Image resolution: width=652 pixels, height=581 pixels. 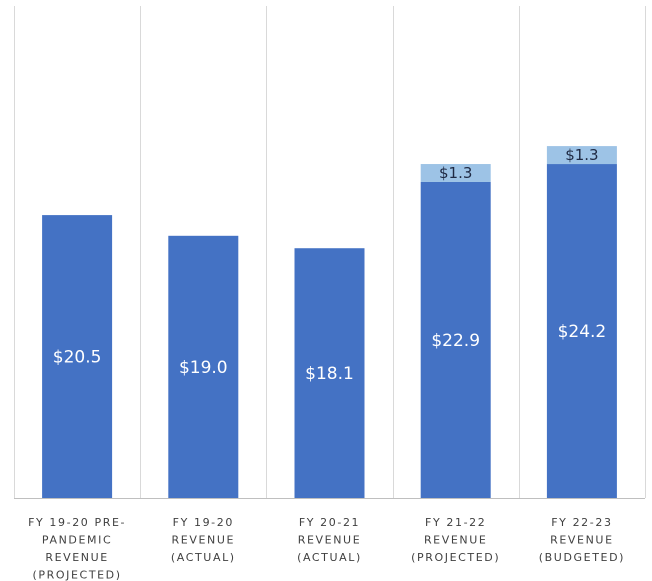 I want to click on data-label: $22.9, so click(x=455, y=341).